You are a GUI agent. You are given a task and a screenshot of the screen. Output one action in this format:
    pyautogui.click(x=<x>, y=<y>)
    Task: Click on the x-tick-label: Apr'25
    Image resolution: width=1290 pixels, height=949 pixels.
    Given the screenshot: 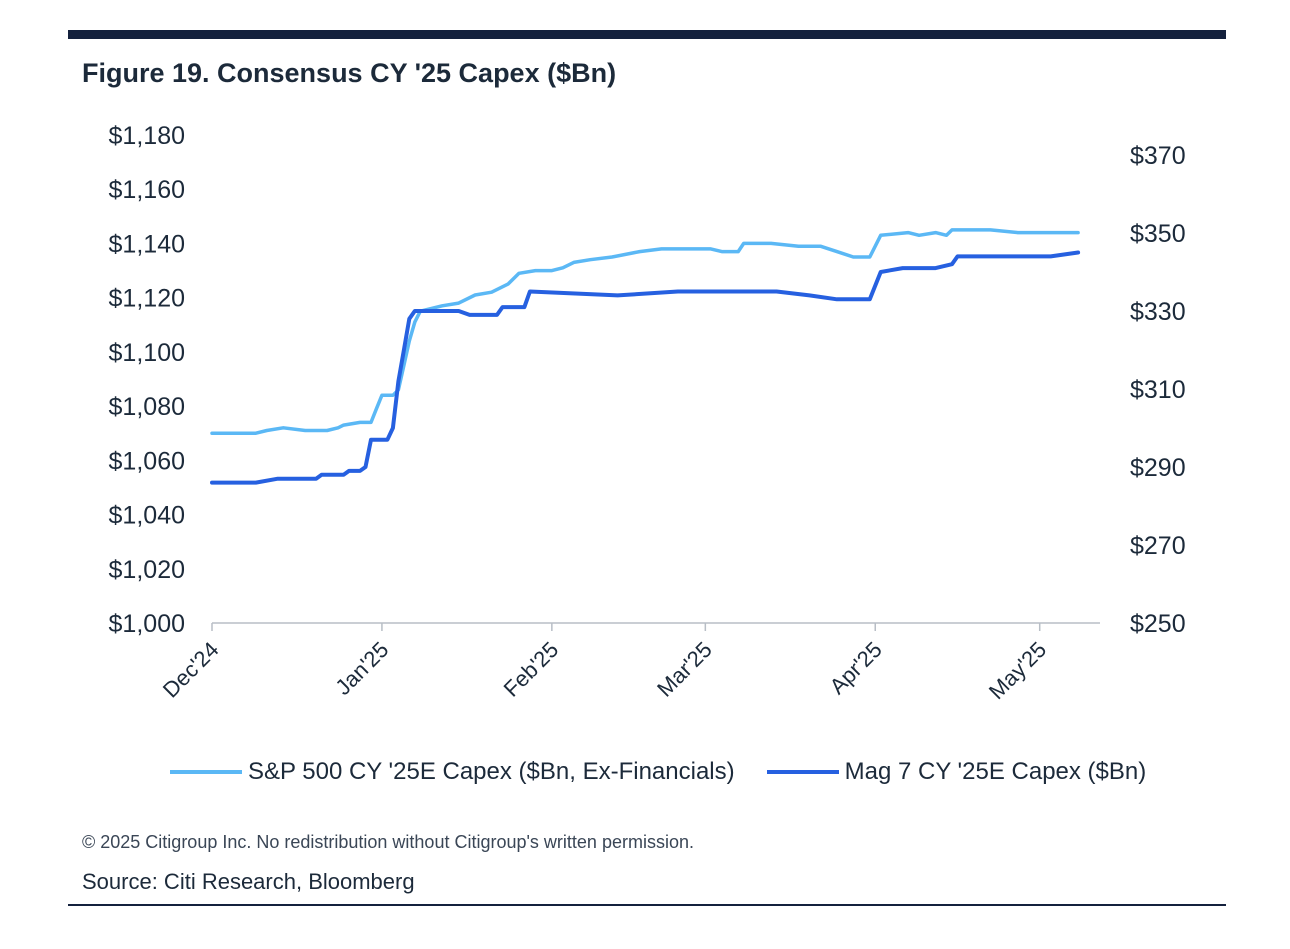 What is the action you would take?
    pyautogui.click(x=856, y=668)
    